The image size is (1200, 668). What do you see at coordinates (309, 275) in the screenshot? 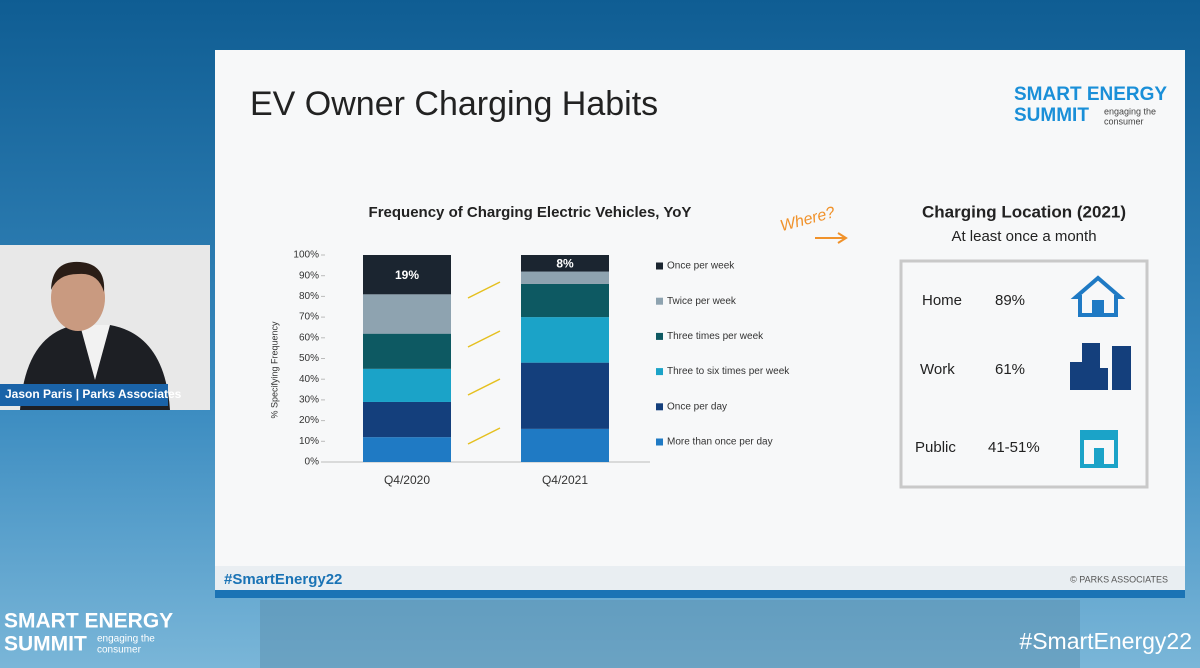
I see `y-tick-label: 90%` at bounding box center [309, 275].